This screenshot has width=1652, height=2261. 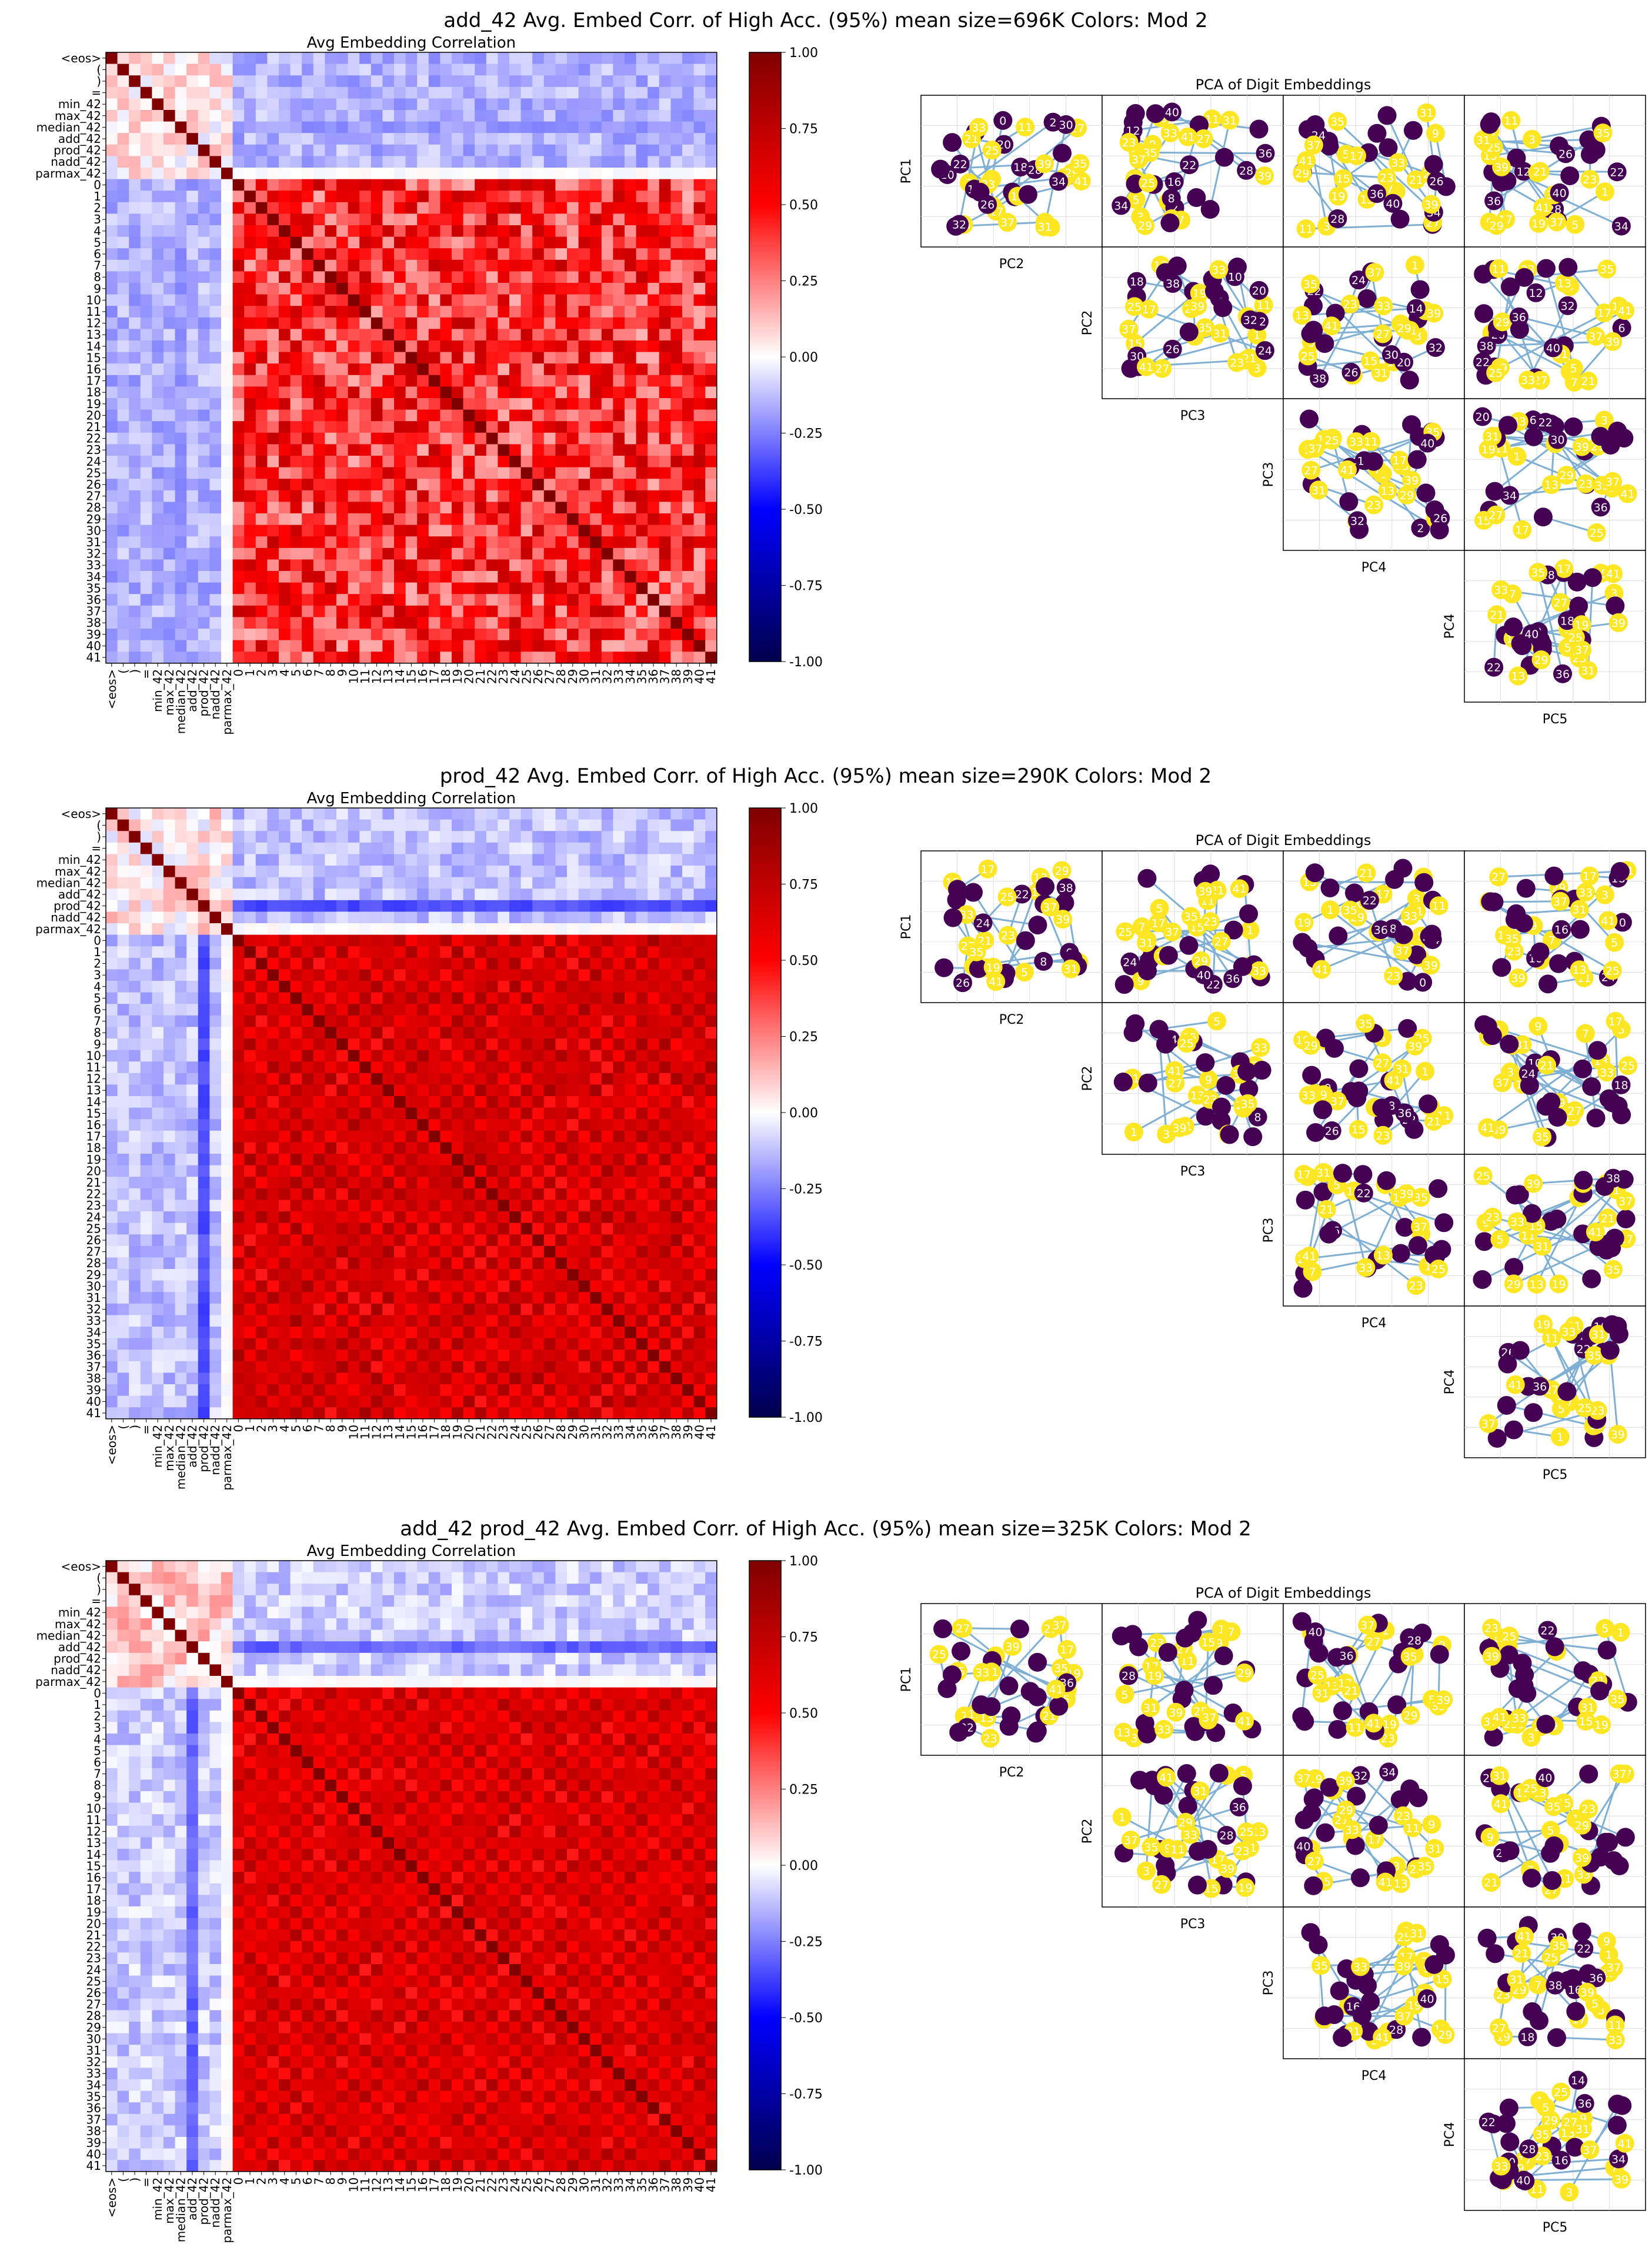 I want to click on pca-ylabel: PC4, so click(x=1450, y=626).